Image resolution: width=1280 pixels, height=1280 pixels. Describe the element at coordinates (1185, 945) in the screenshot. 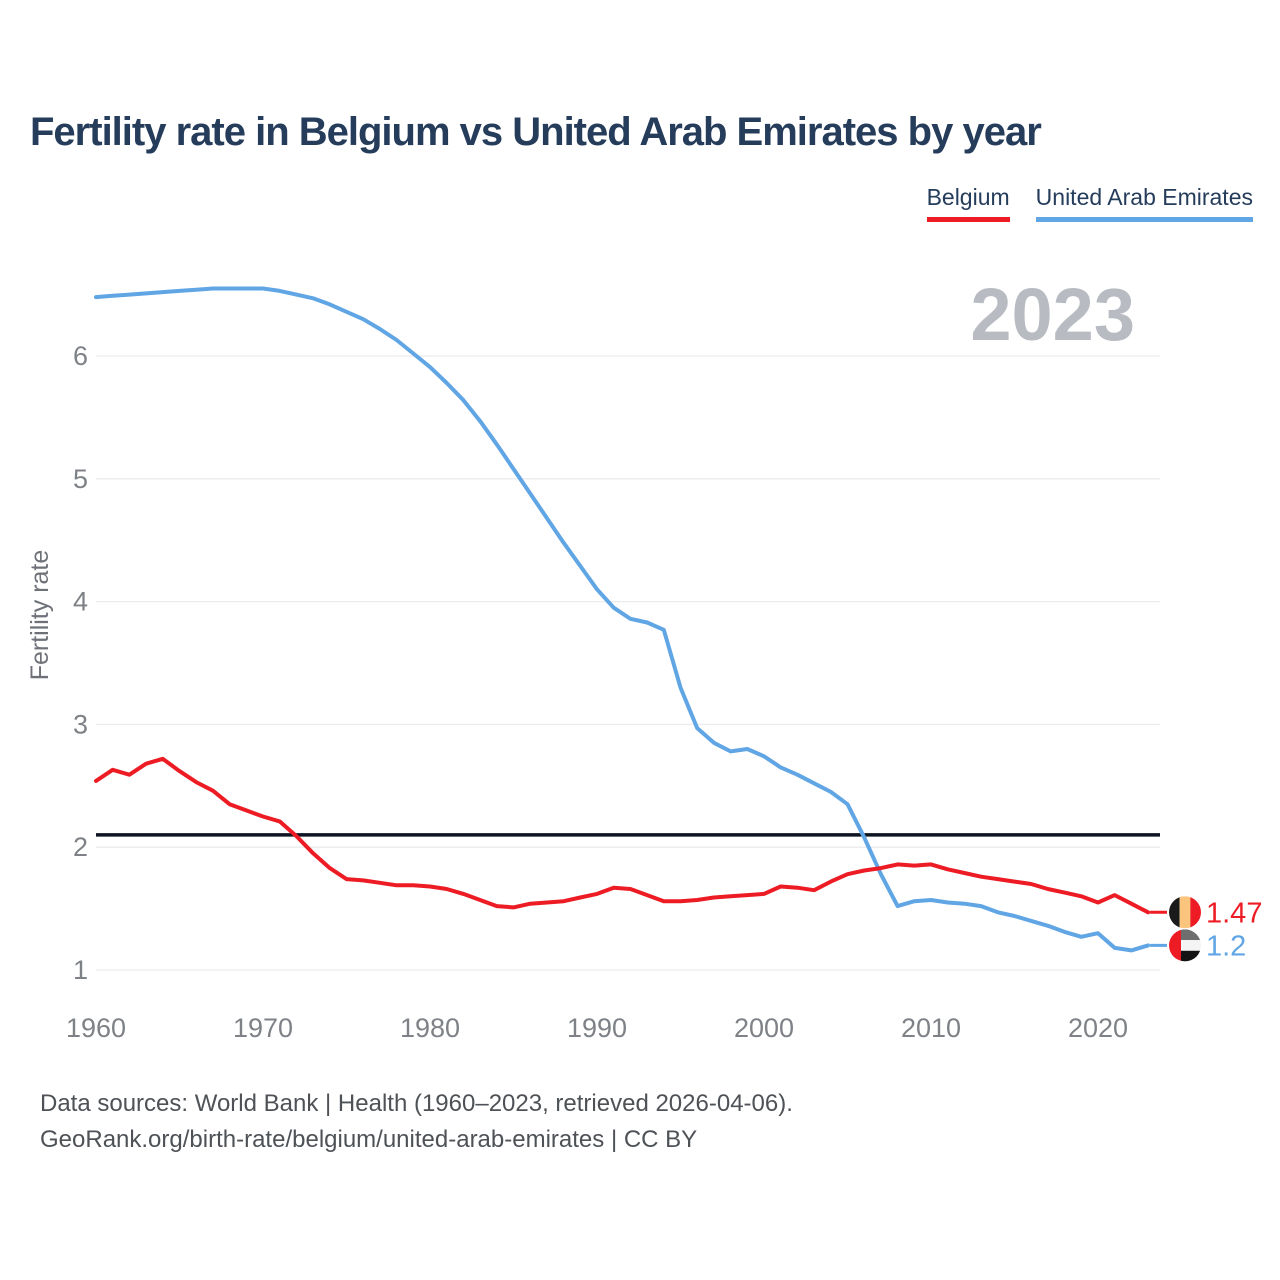

I see `uae-flag-icon` at that location.